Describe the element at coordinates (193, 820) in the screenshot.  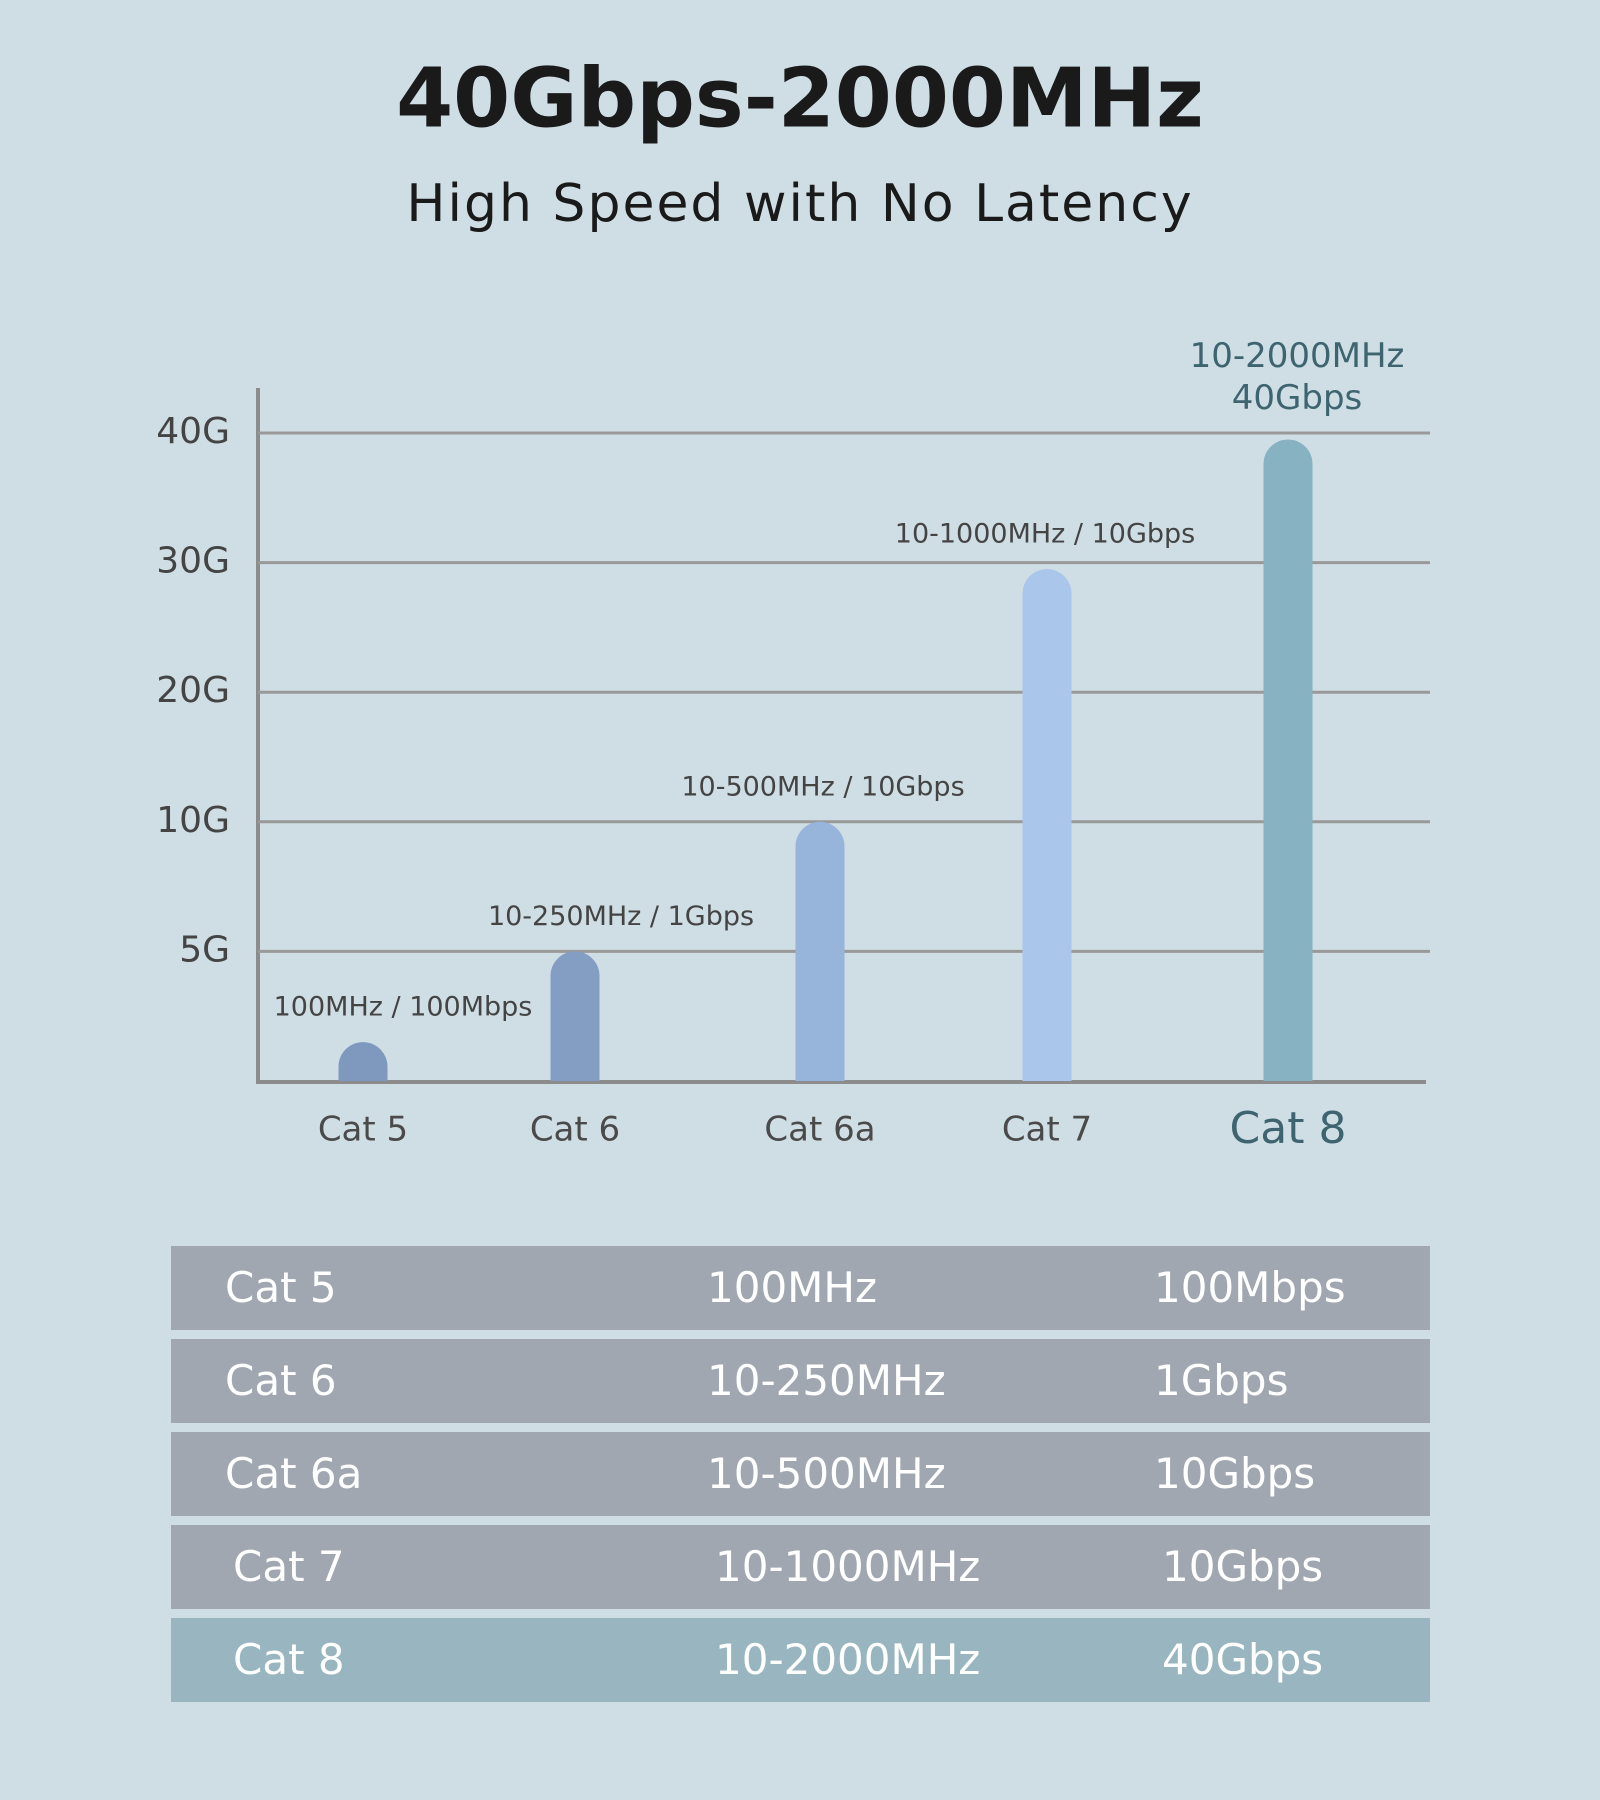
I see `y-tick-label: 10G` at that location.